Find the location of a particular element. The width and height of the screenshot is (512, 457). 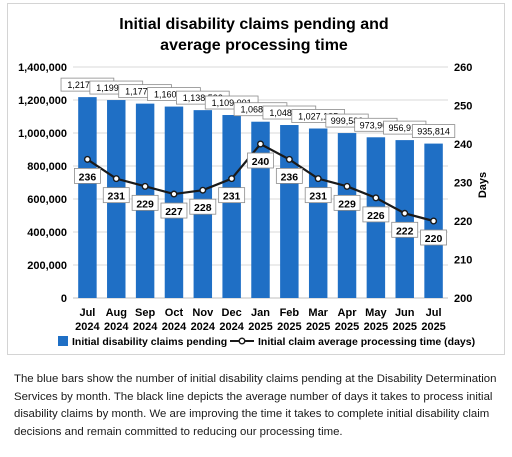

x-tick-label-month: Oct is located at coordinates (174, 313).